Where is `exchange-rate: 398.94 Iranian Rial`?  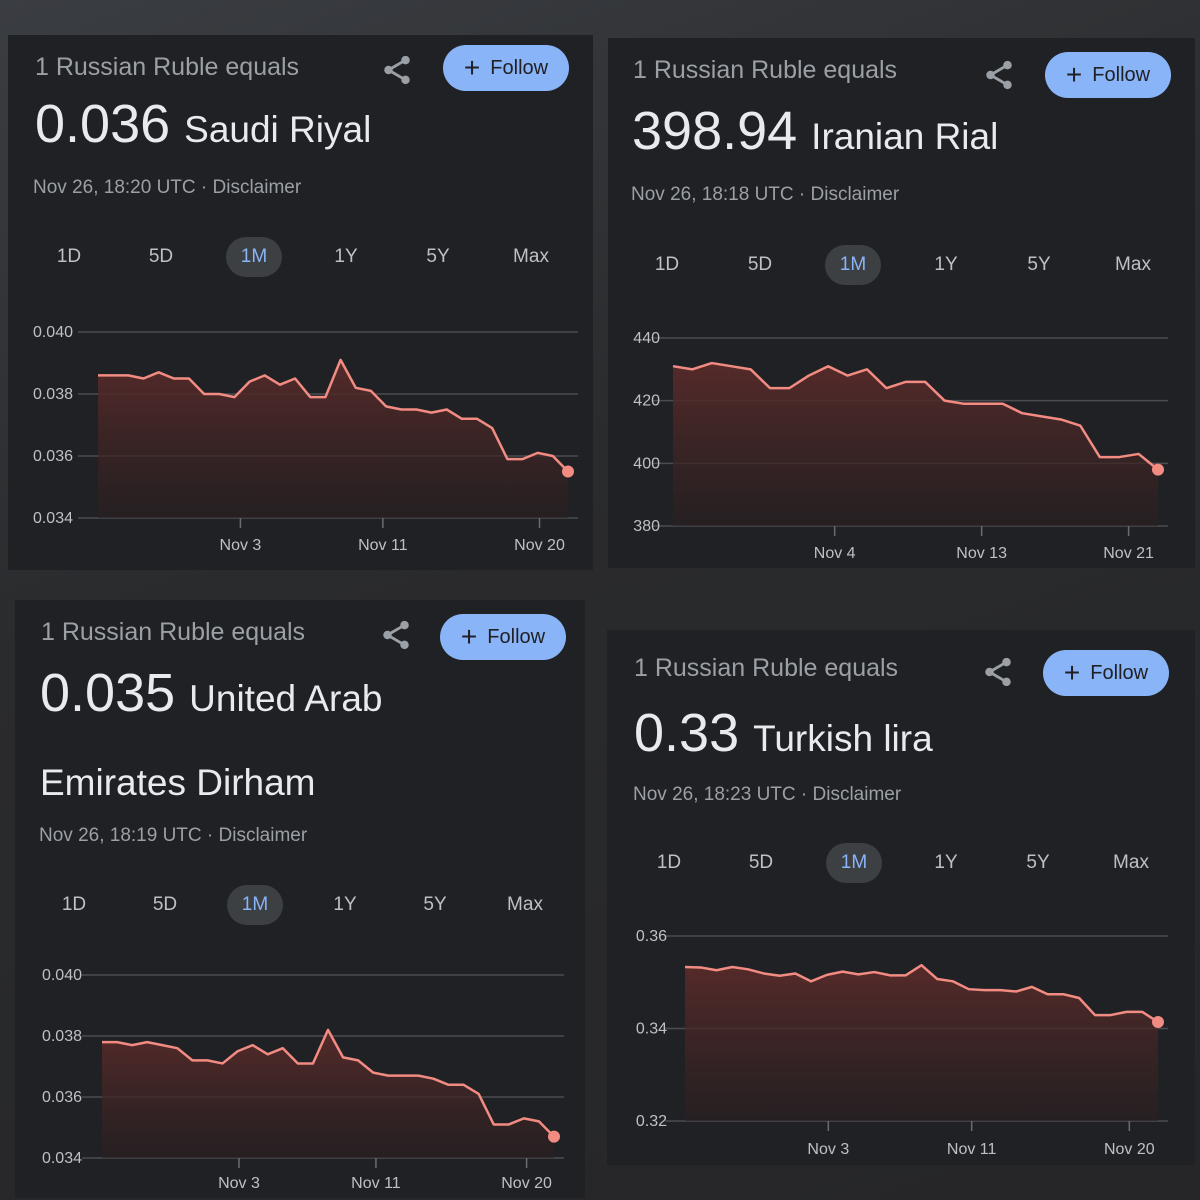 exchange-rate: 398.94 Iranian Rial is located at coordinates (815, 131).